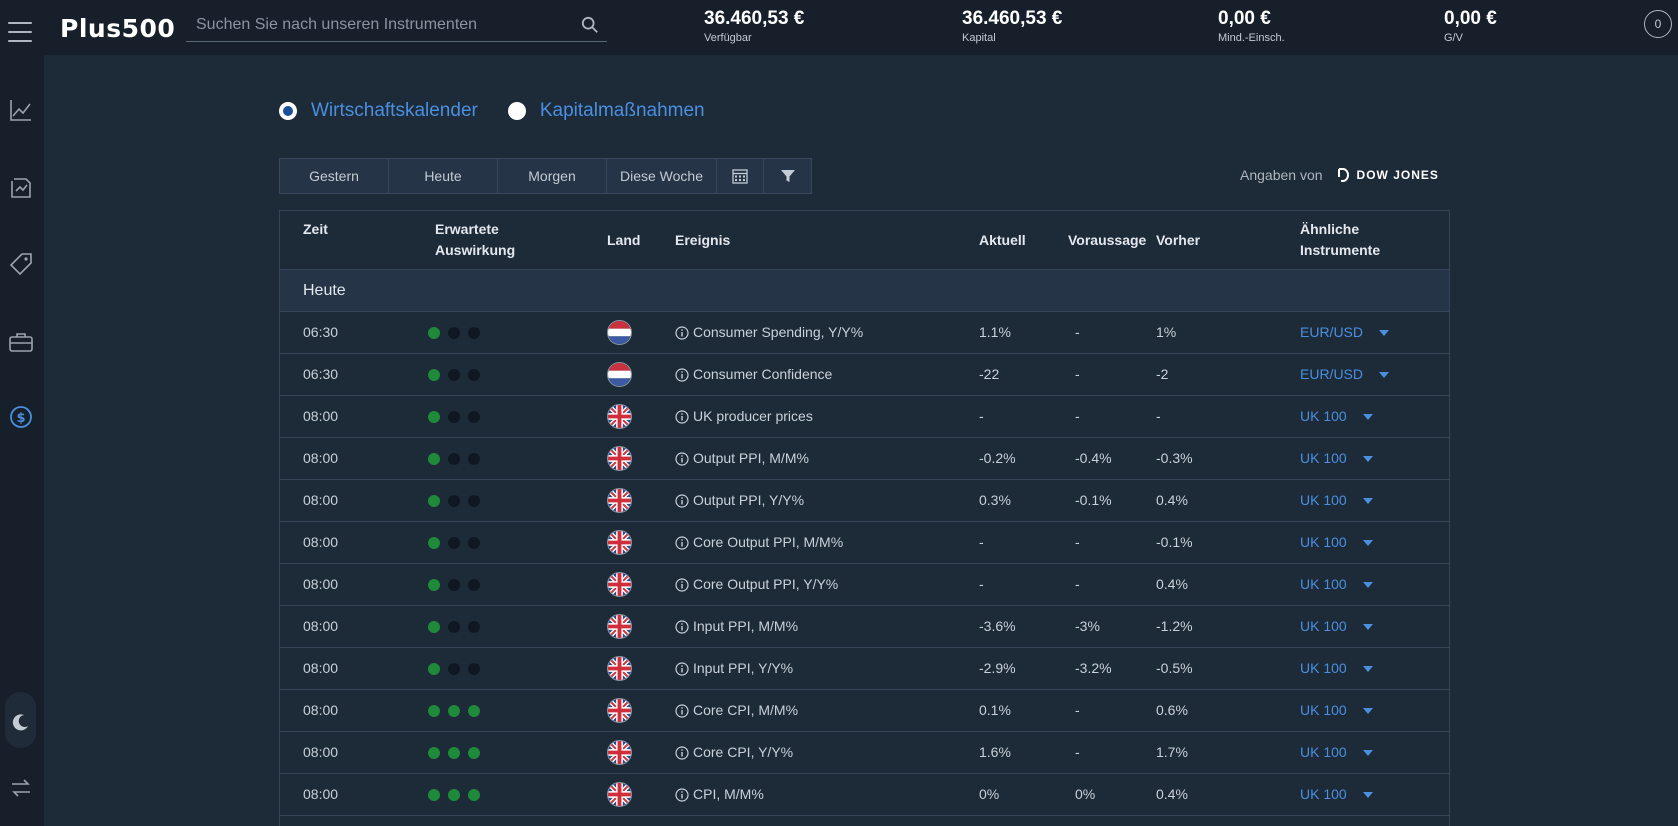 This screenshot has height=826, width=1678. I want to click on table-row: 08:00 Core Output PPI, M/M% - - -0.1% UK 100, so click(864, 543).